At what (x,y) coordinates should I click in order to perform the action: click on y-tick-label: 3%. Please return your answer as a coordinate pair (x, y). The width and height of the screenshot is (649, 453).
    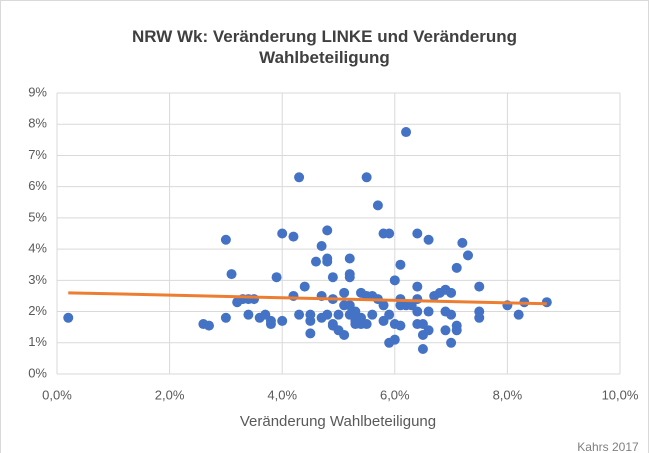
    Looking at the image, I should click on (37, 279).